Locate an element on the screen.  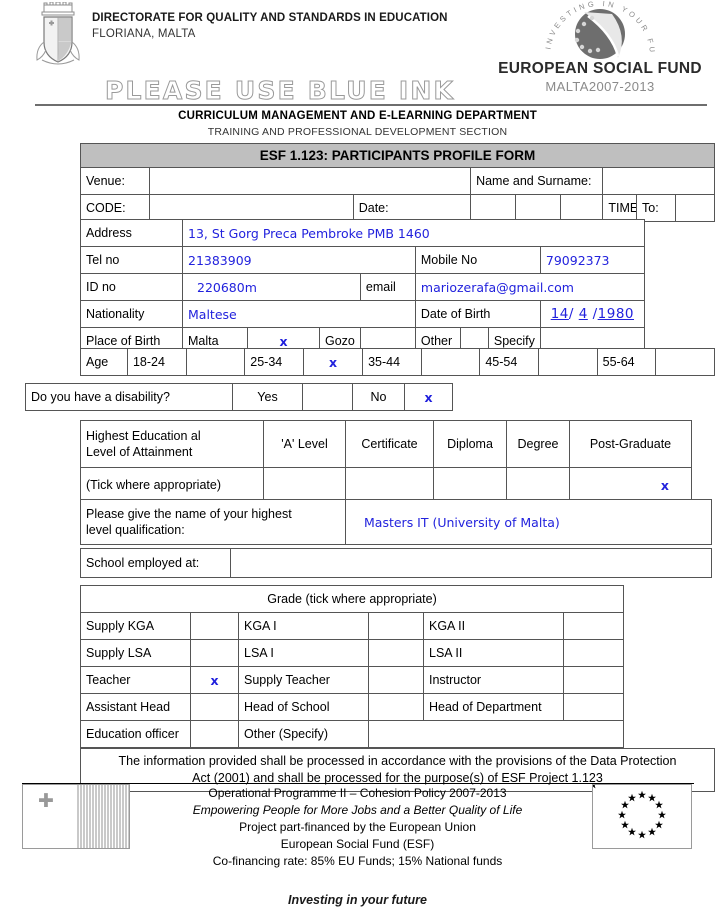
date-day-input is located at coordinates (493, 208).